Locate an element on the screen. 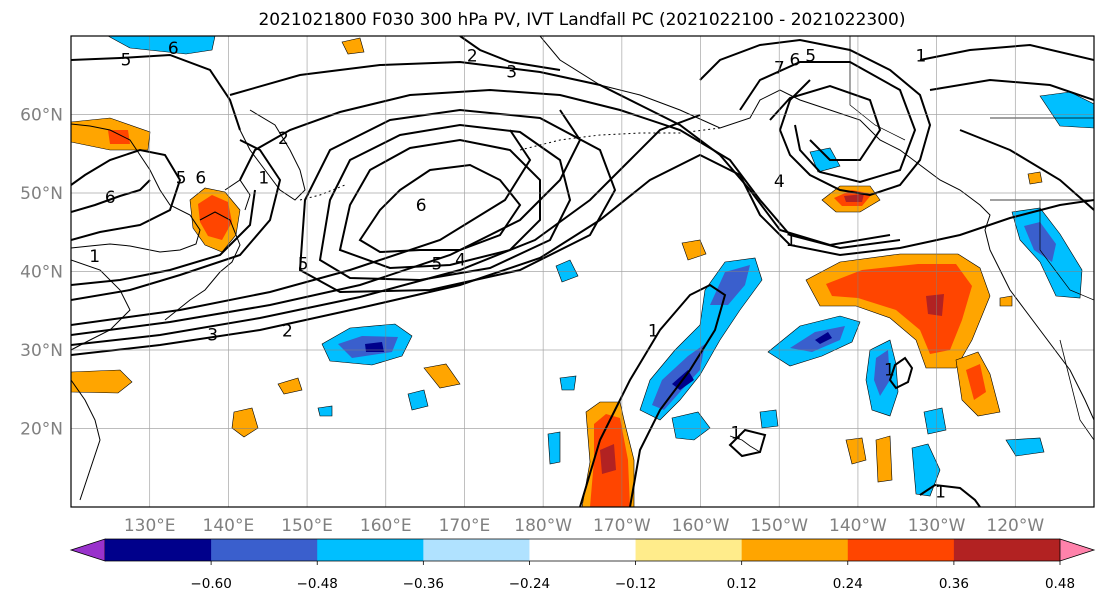 Image resolution: width=1105 pixels, height=601 pixels. contour-label: 4 is located at coordinates (460, 261).